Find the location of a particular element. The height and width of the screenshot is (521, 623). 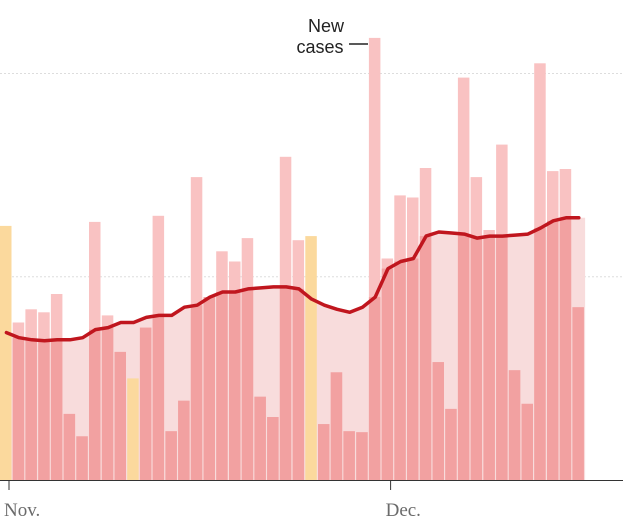

x-tick-label-1: Dec. is located at coordinates (403, 510).